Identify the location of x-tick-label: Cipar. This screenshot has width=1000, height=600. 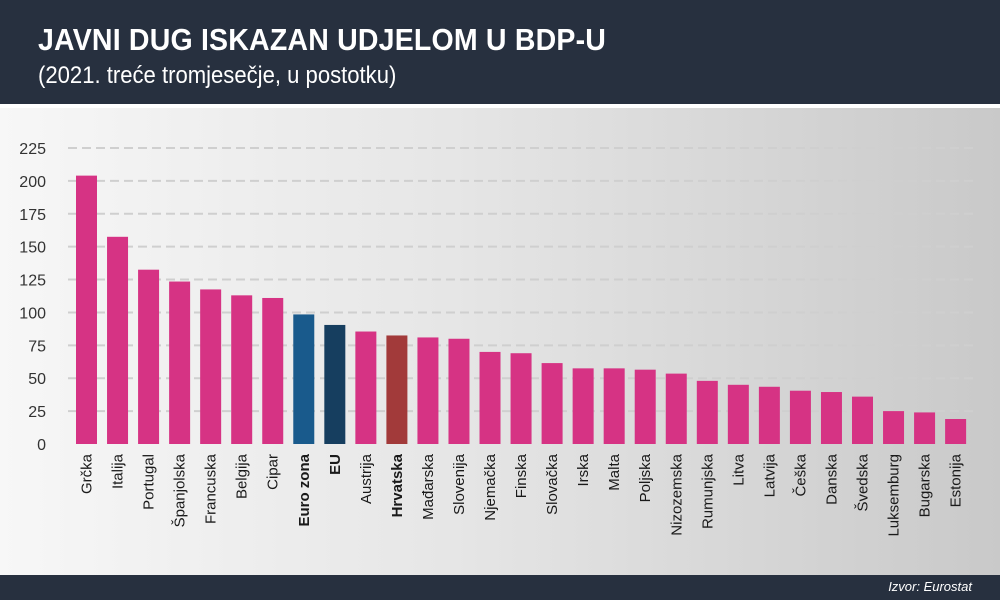
(273, 472).